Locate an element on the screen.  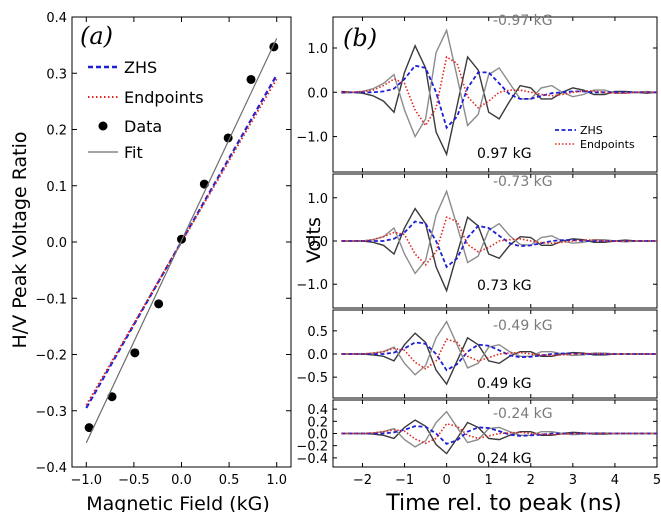
y-tick-label-a: 0.3 is located at coordinates (56, 74).